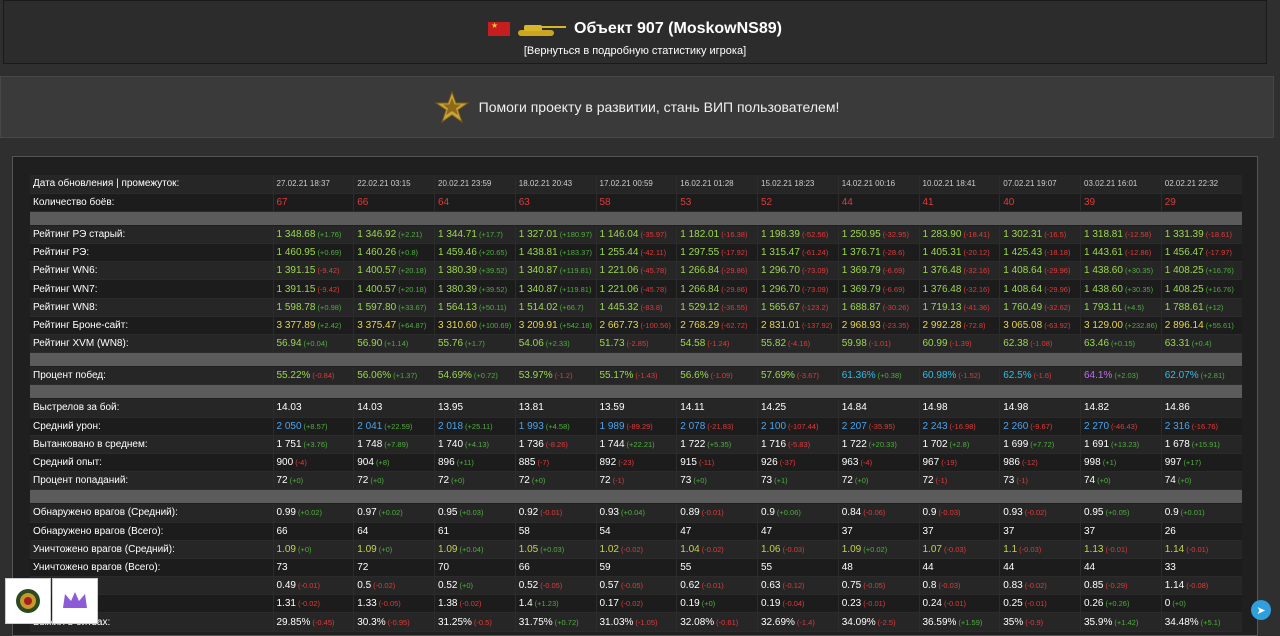  I want to click on stat-value: 1 438.60, so click(1103, 271).